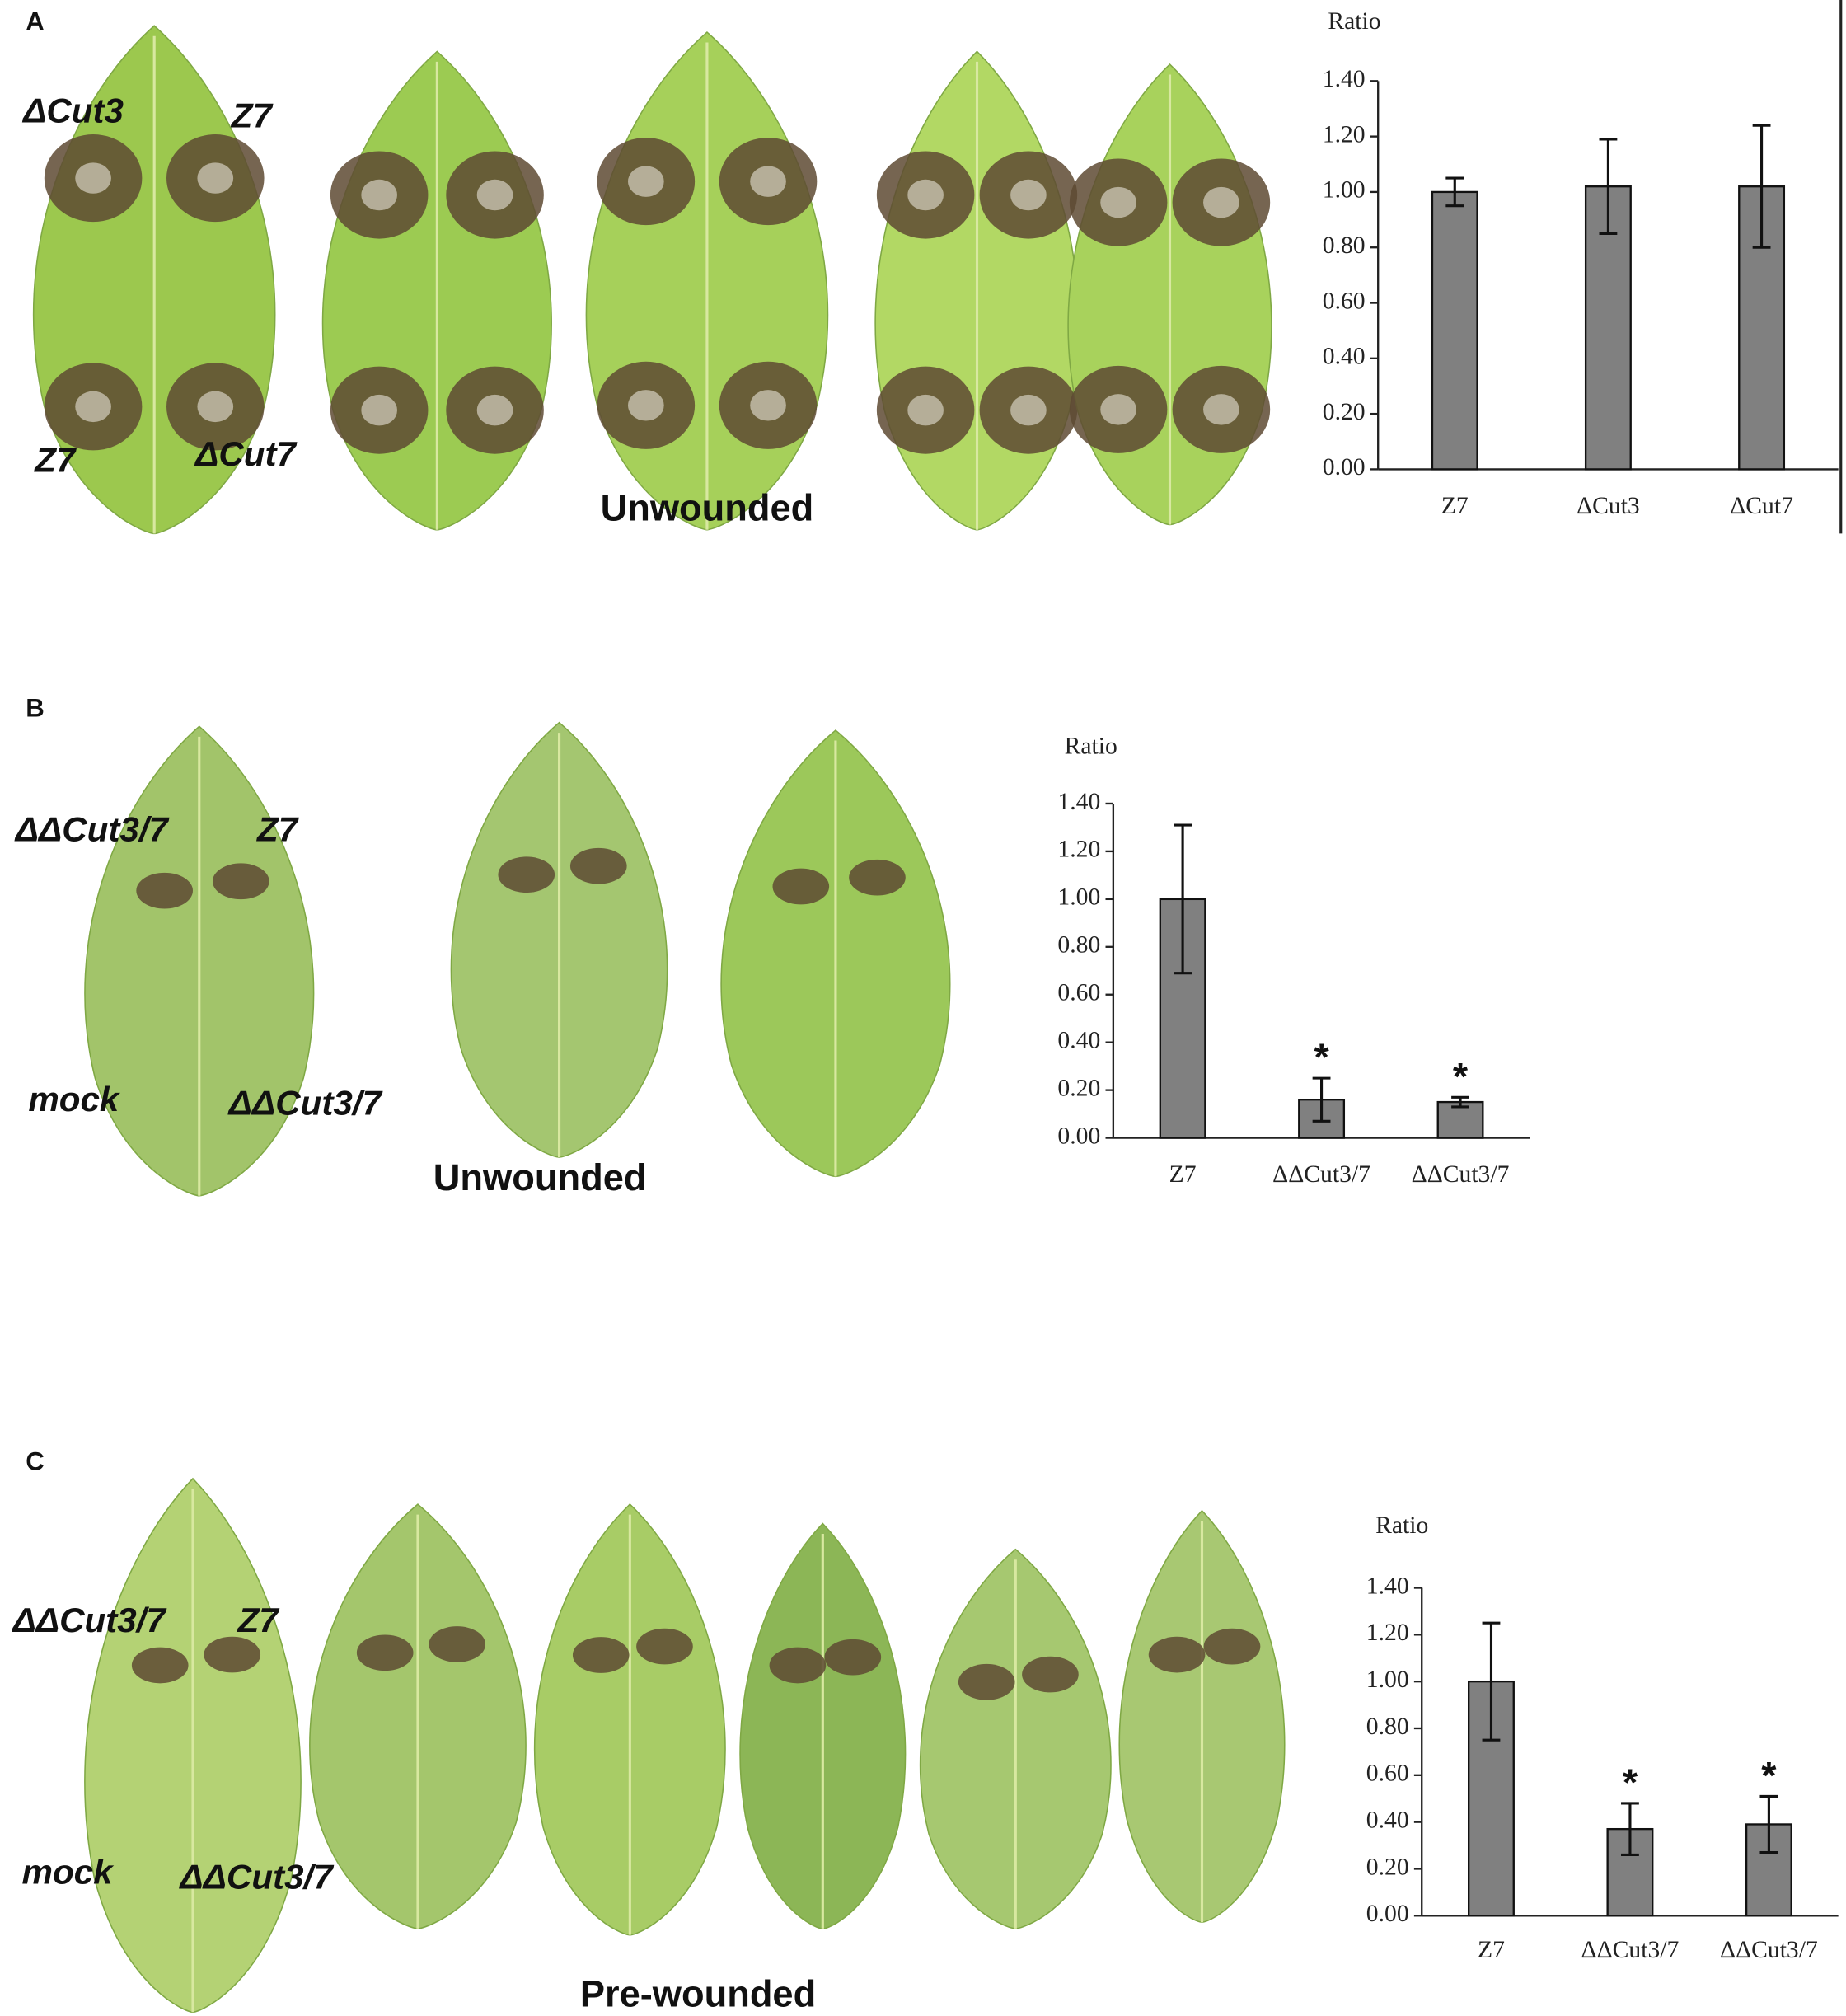 The image size is (1846, 2016). I want to click on panel-label: A, so click(35, 21).